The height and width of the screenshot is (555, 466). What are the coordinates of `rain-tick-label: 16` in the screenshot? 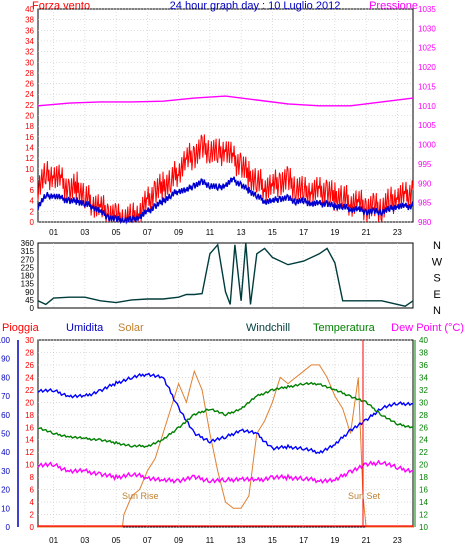 It's located at (29, 427).